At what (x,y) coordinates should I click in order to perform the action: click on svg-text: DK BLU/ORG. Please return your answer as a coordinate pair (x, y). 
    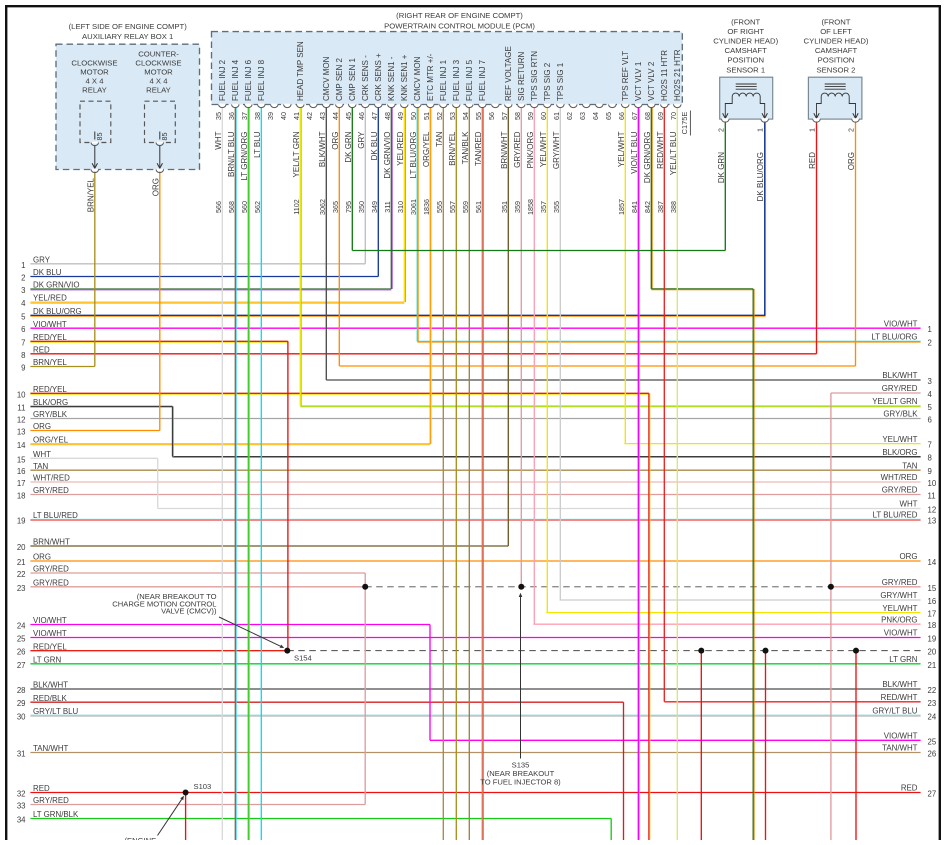
    Looking at the image, I should click on (760, 176).